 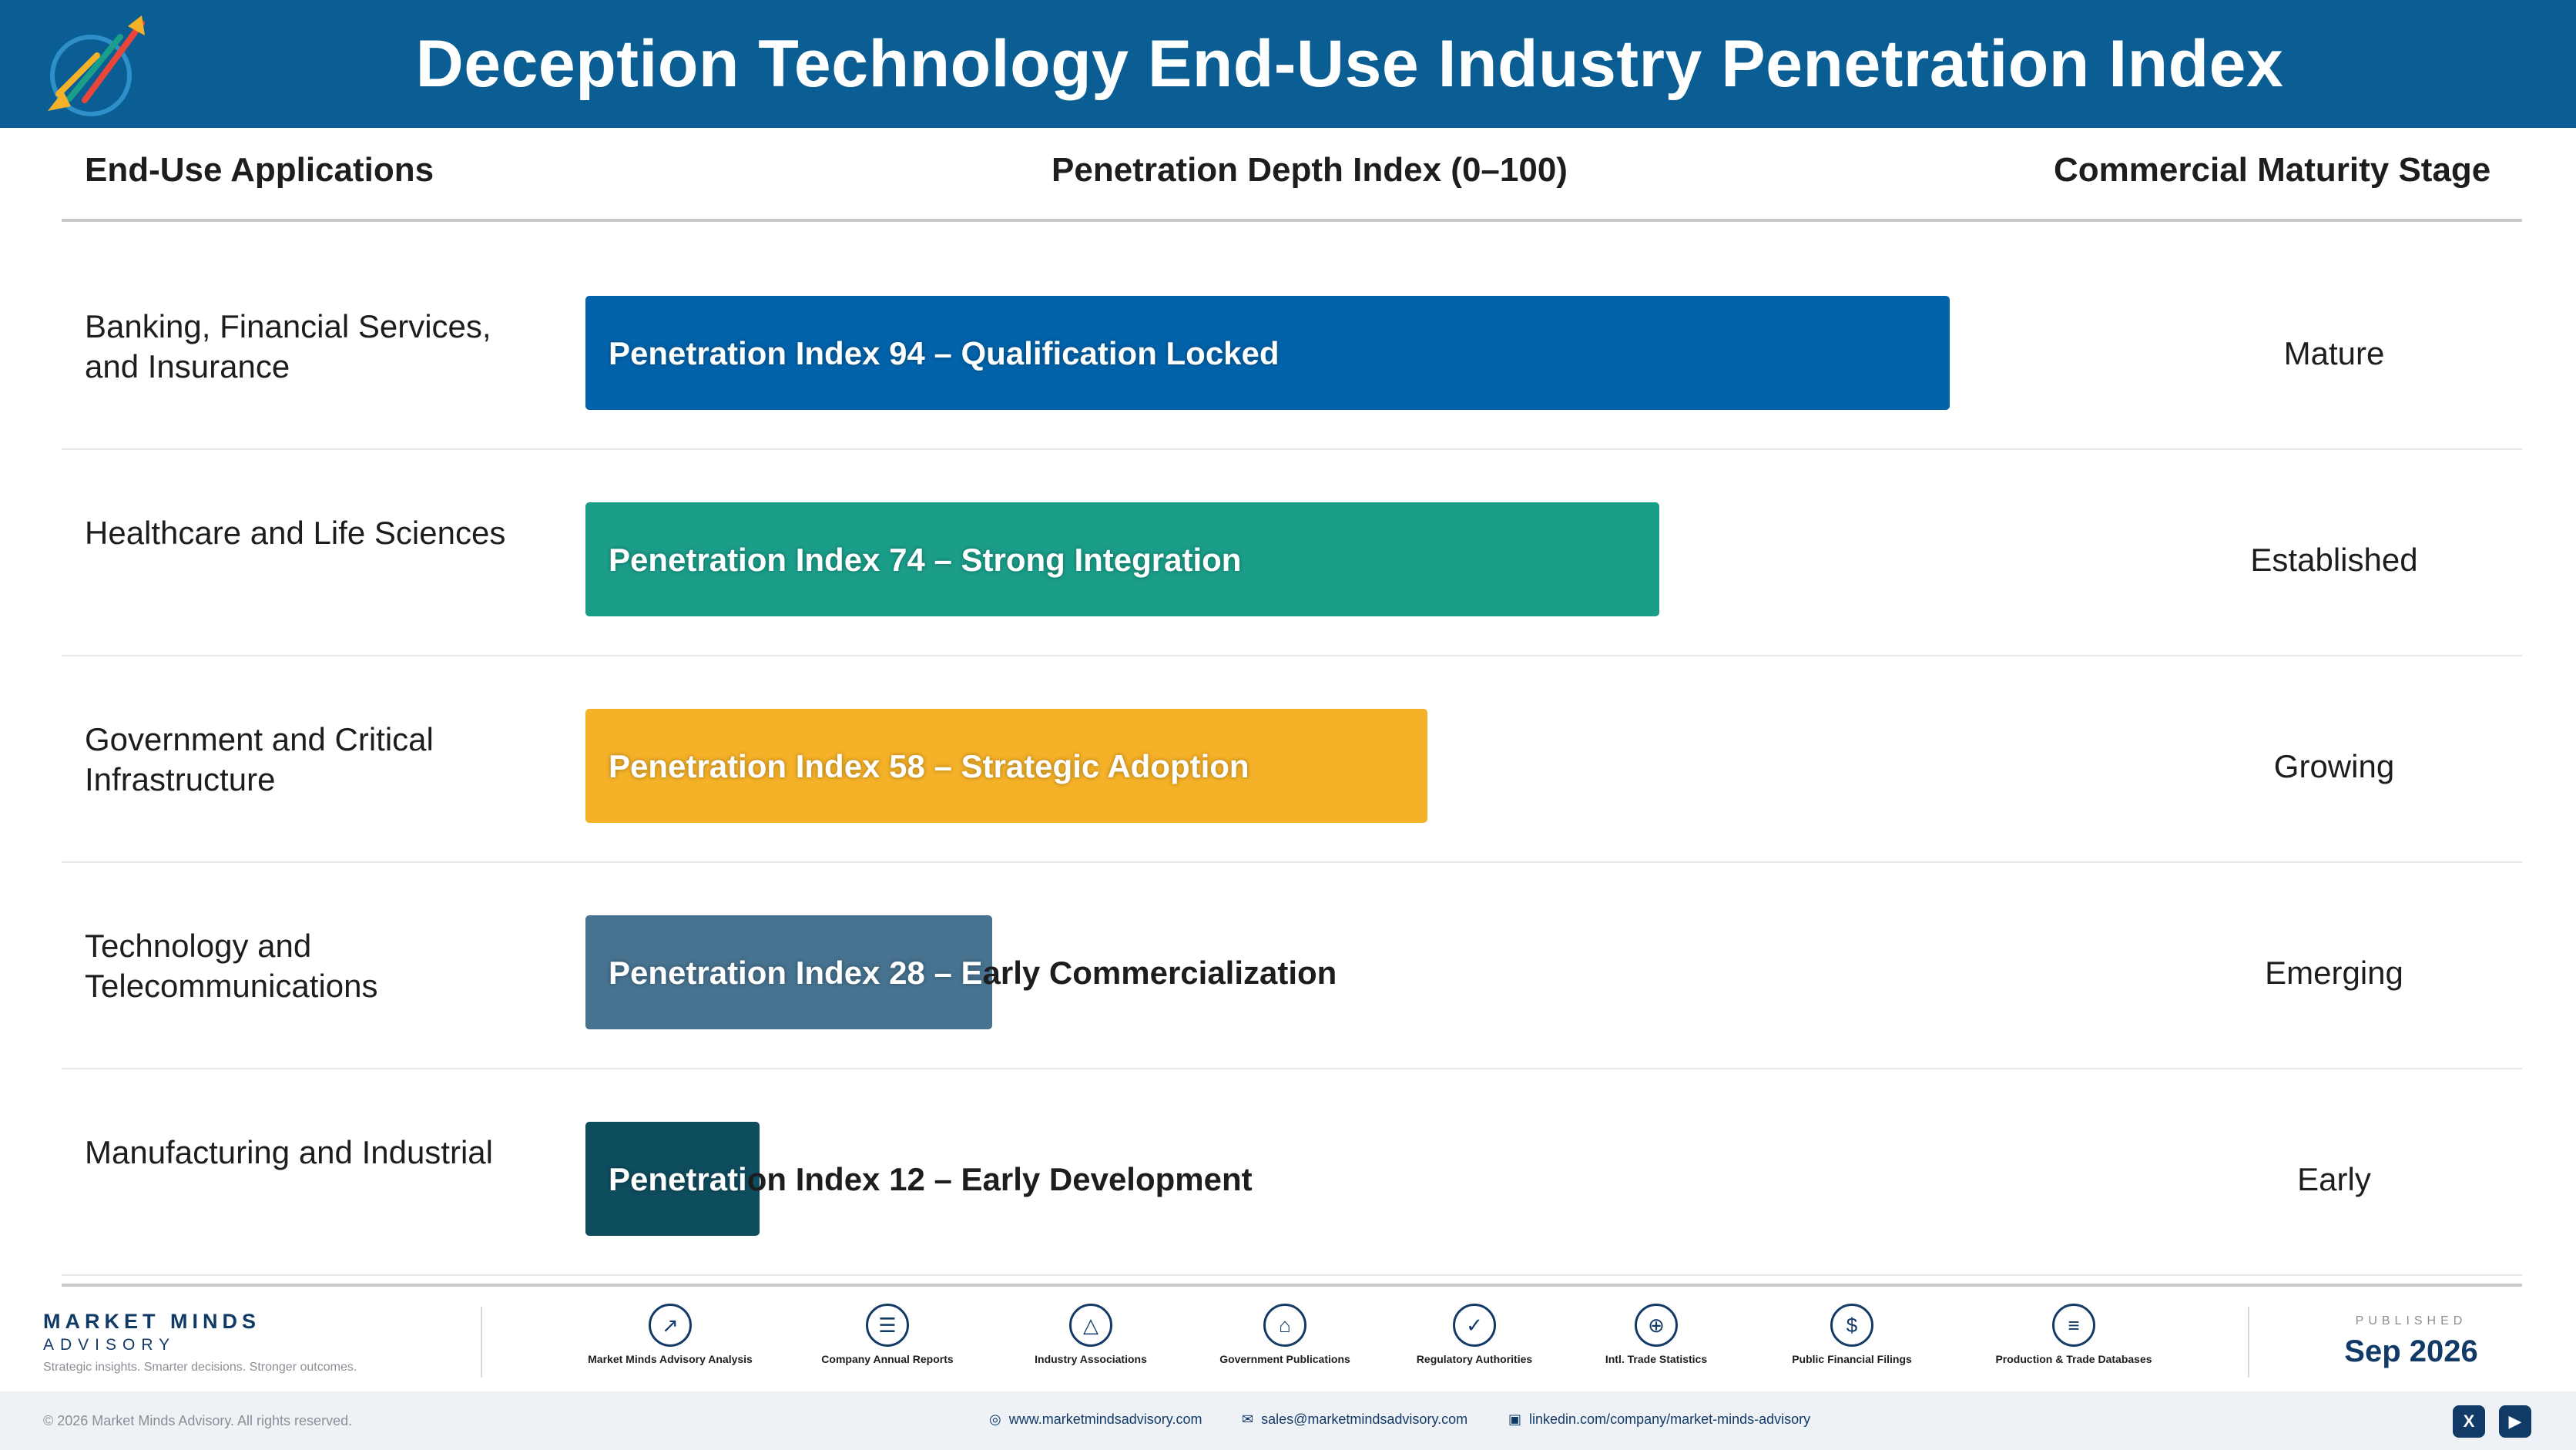 I want to click on source-label: Industry Associations, so click(x=1091, y=1359).